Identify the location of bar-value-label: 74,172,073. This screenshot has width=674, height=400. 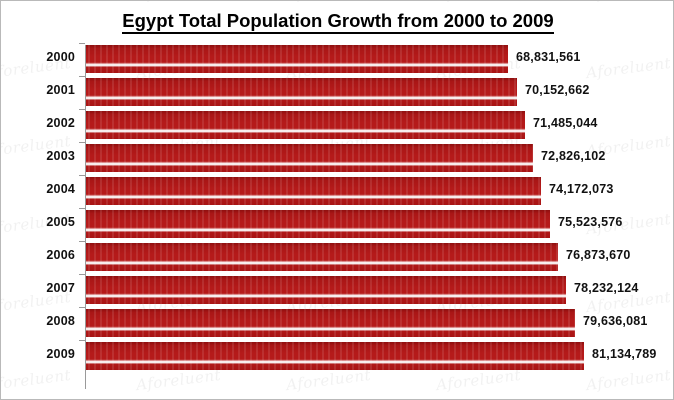
(581, 189).